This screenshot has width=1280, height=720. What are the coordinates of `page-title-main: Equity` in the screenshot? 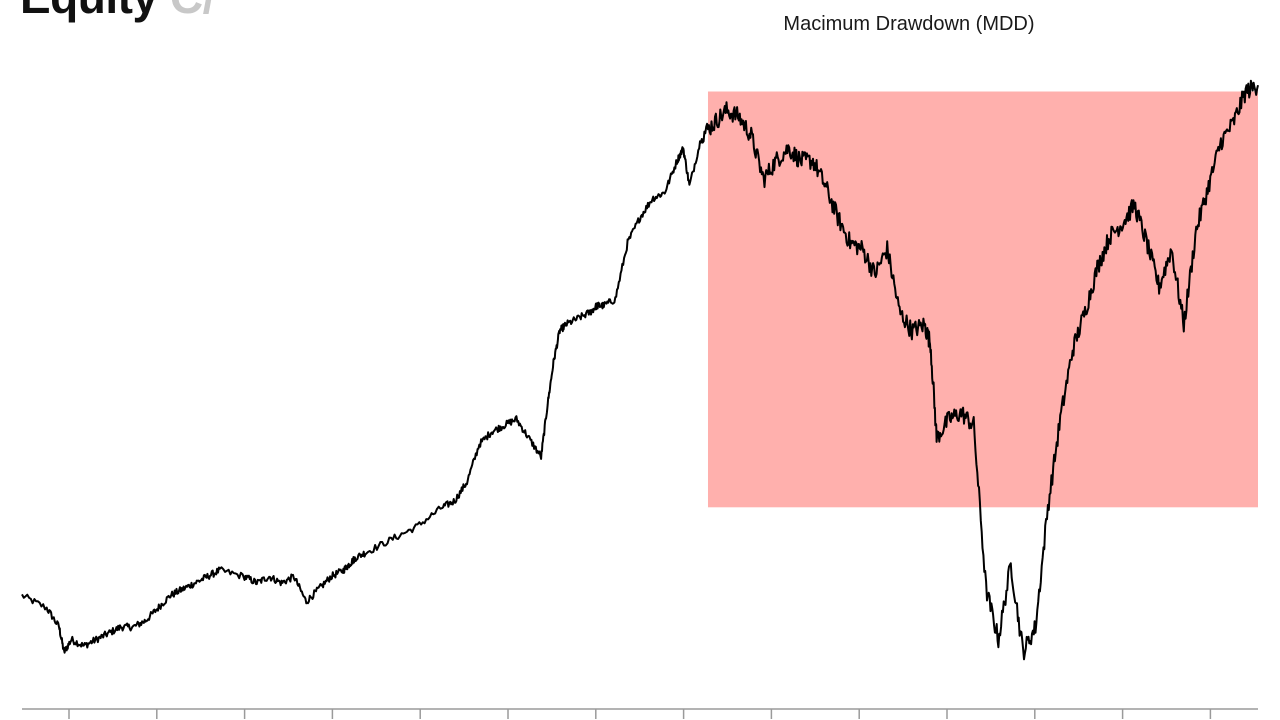 It's located at (89, 11).